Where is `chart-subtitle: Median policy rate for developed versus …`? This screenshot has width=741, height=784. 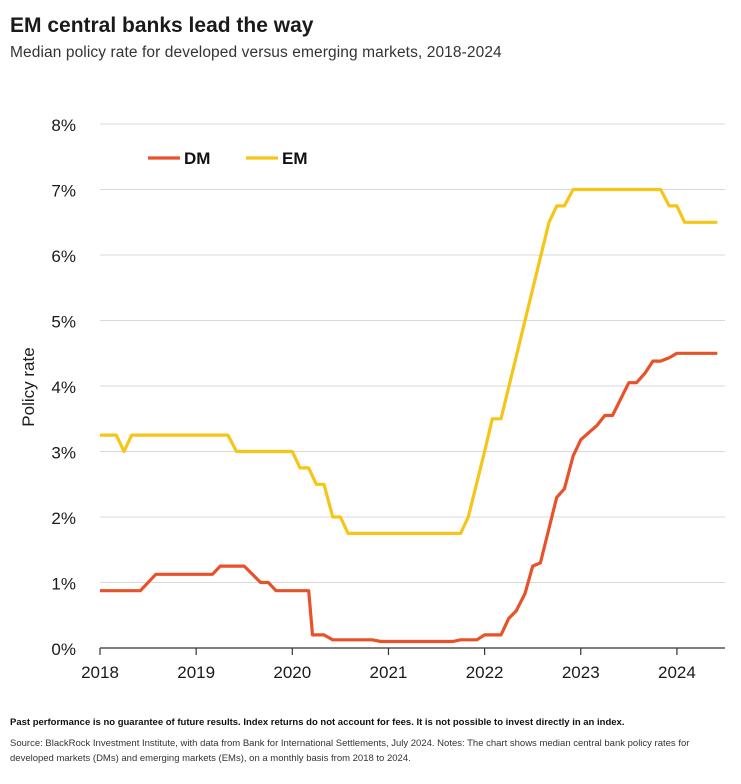 chart-subtitle: Median policy rate for developed versus … is located at coordinates (256, 52).